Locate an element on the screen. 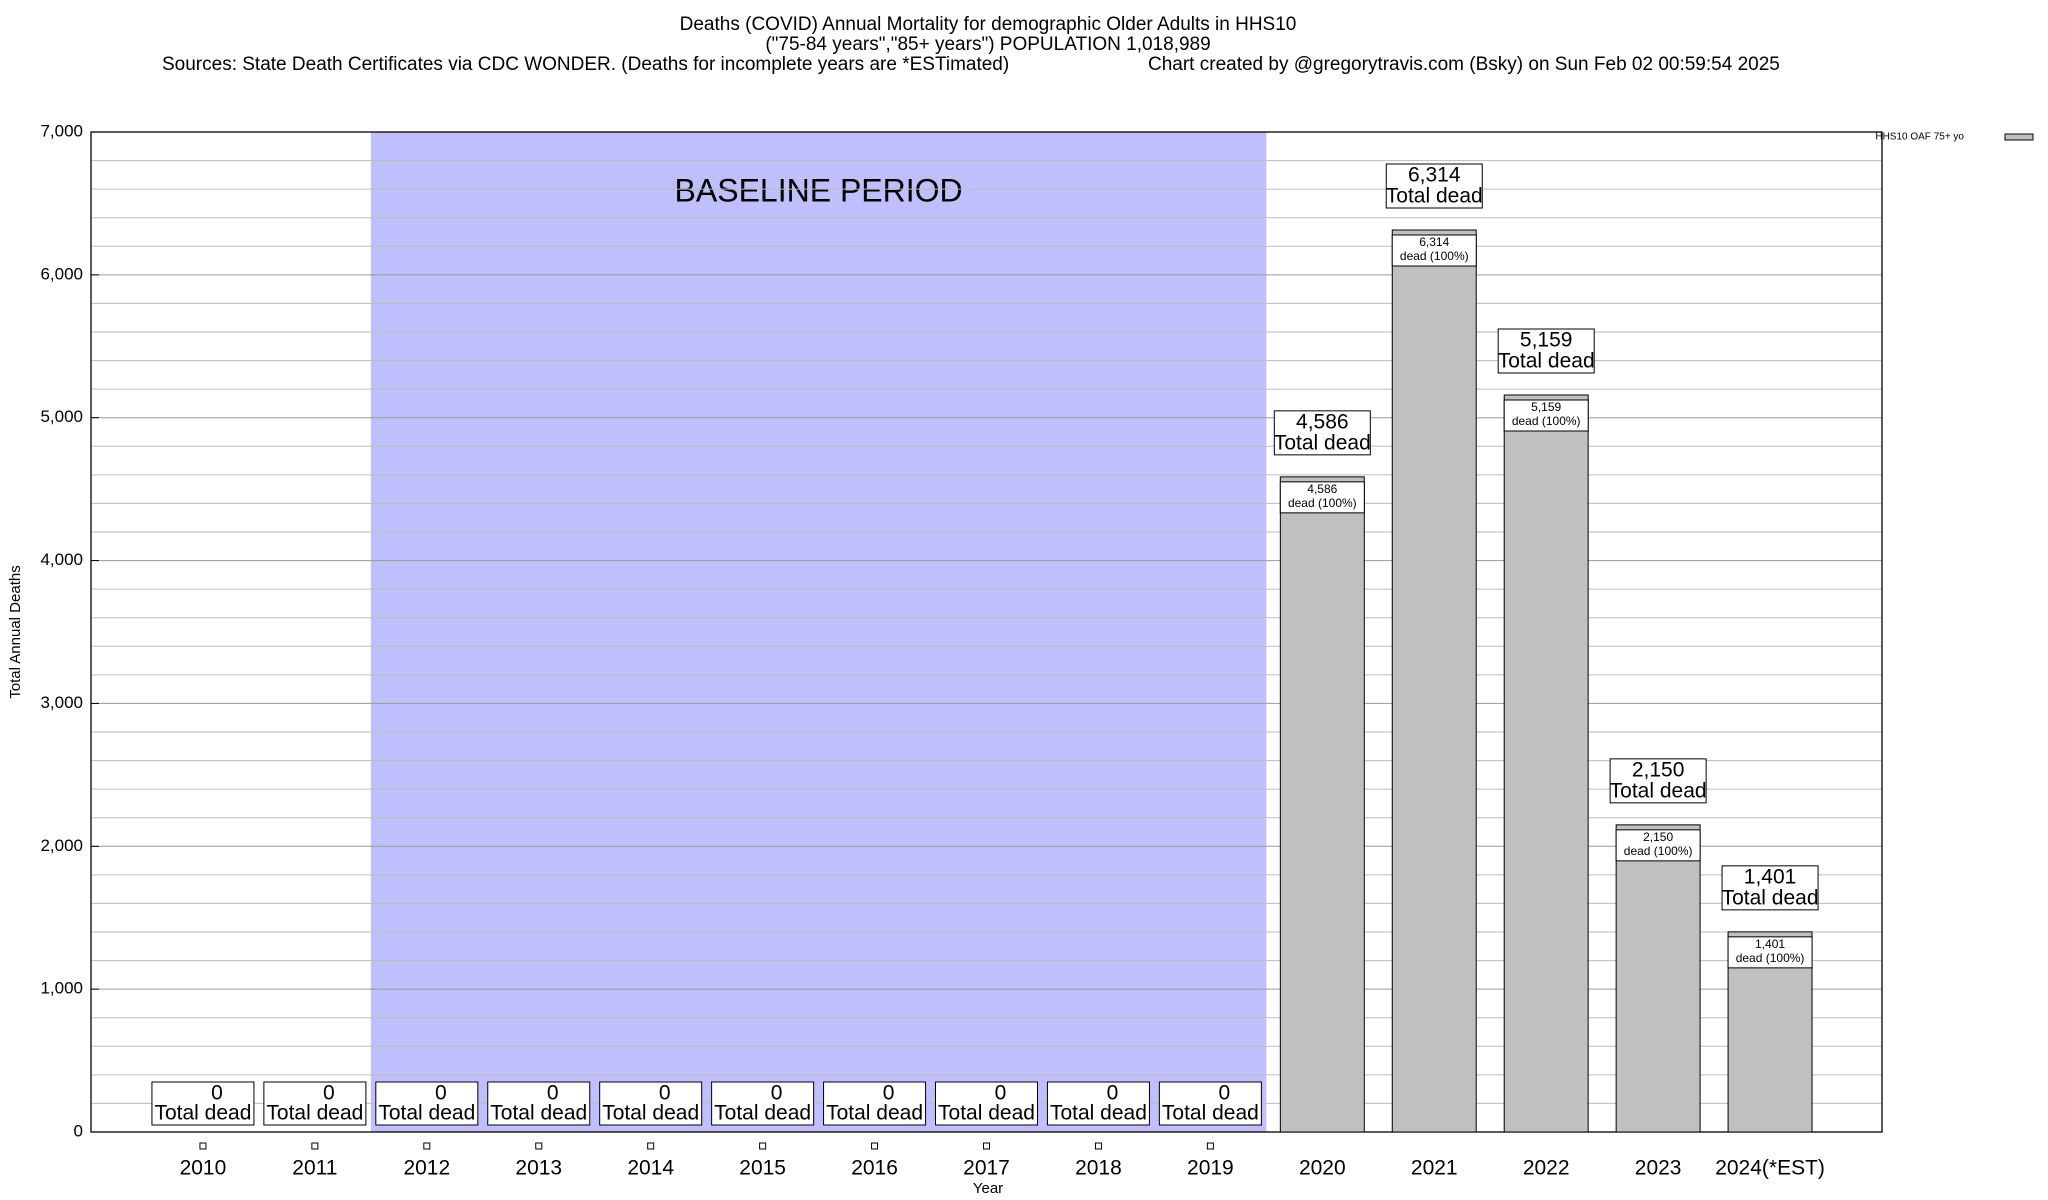  y-tick-label: 1,000 is located at coordinates (61, 988).